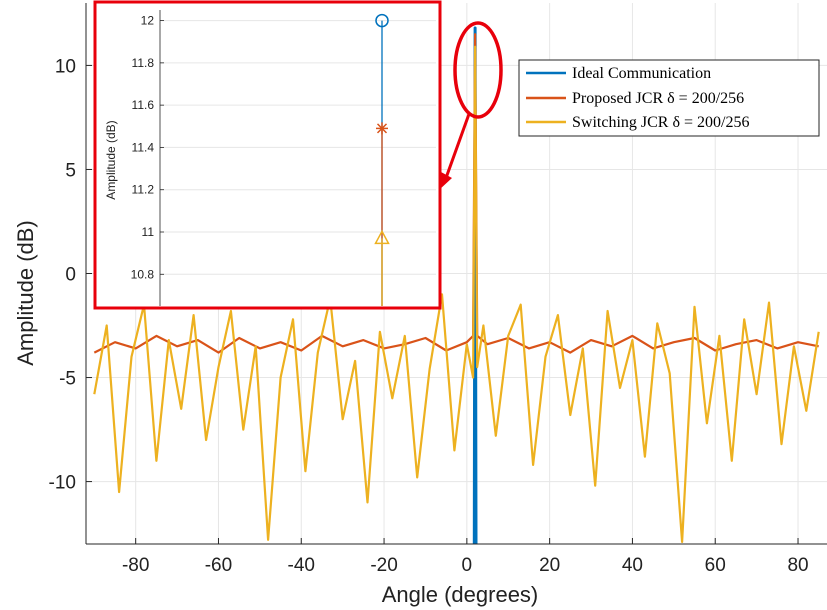  Describe the element at coordinates (467, 565) in the screenshot. I see `x-tick-label: 0` at that location.